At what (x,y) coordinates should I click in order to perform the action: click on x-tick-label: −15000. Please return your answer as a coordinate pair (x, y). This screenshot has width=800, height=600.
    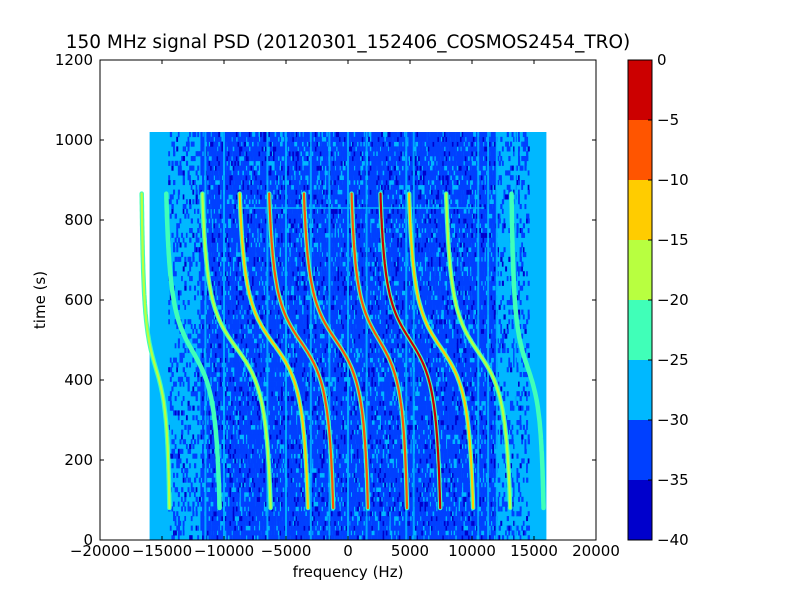
    Looking at the image, I should click on (162, 551).